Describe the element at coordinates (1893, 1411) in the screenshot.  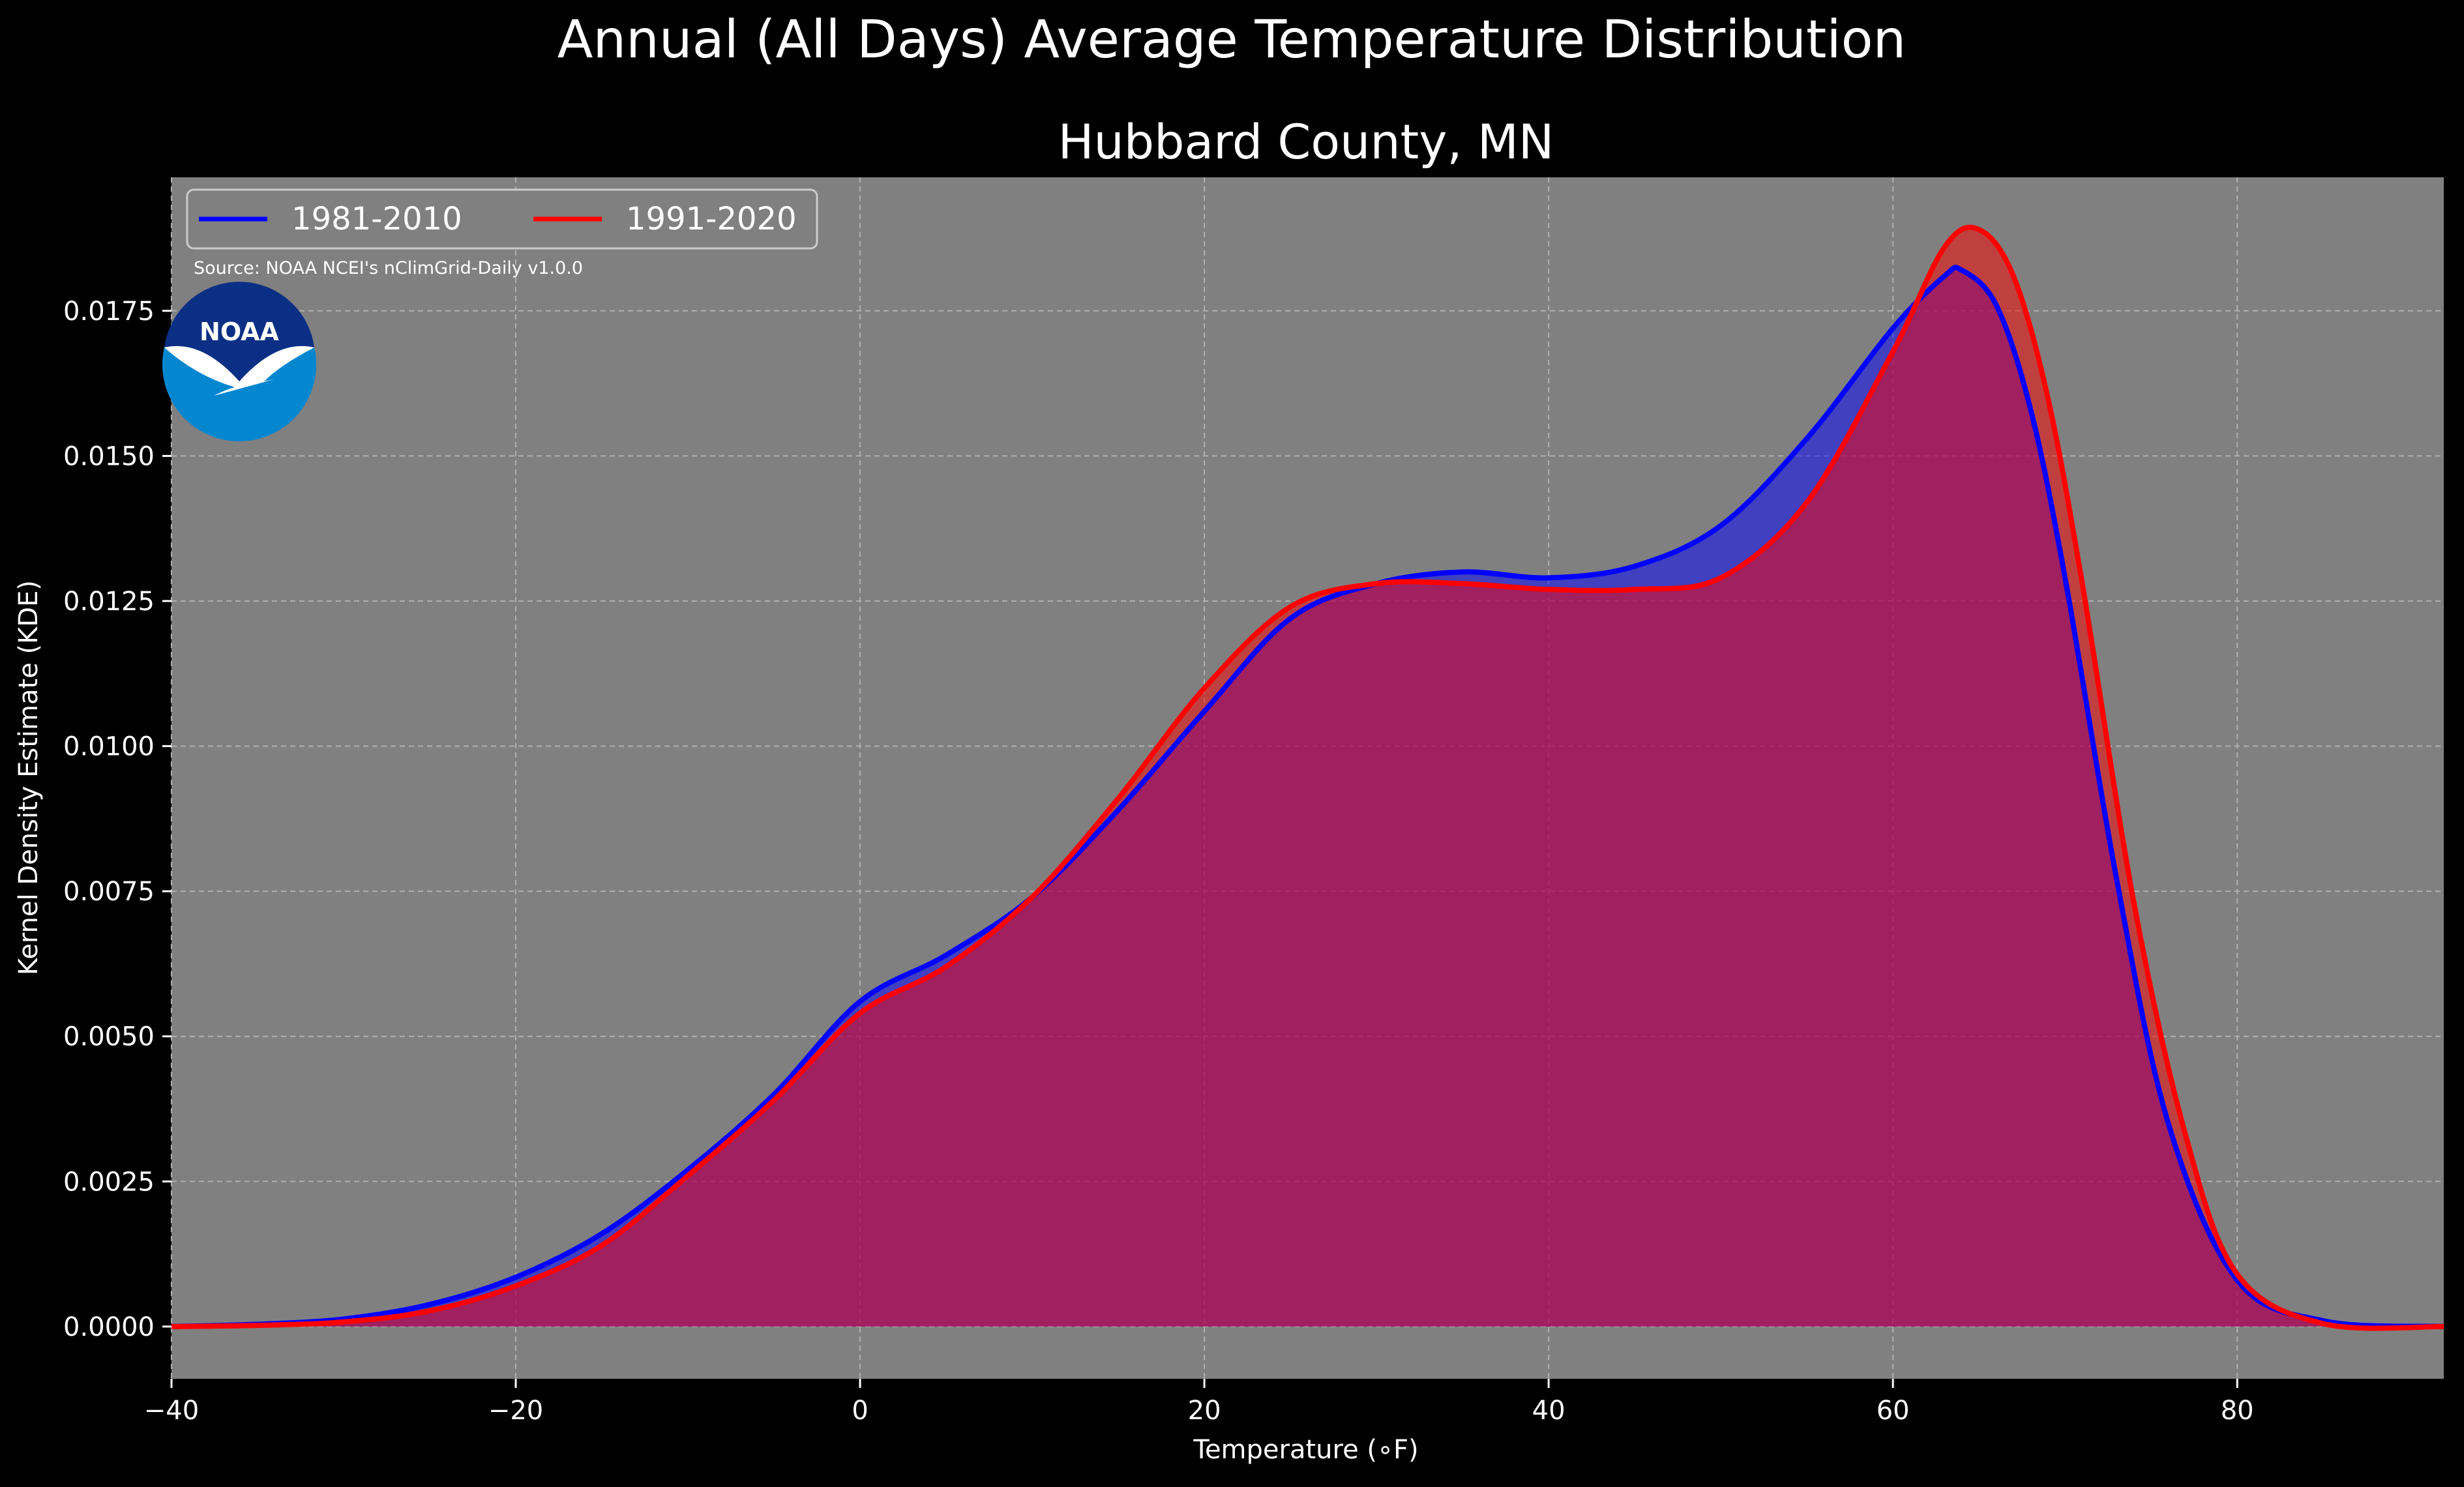
I see `x-tick-label: 60` at that location.